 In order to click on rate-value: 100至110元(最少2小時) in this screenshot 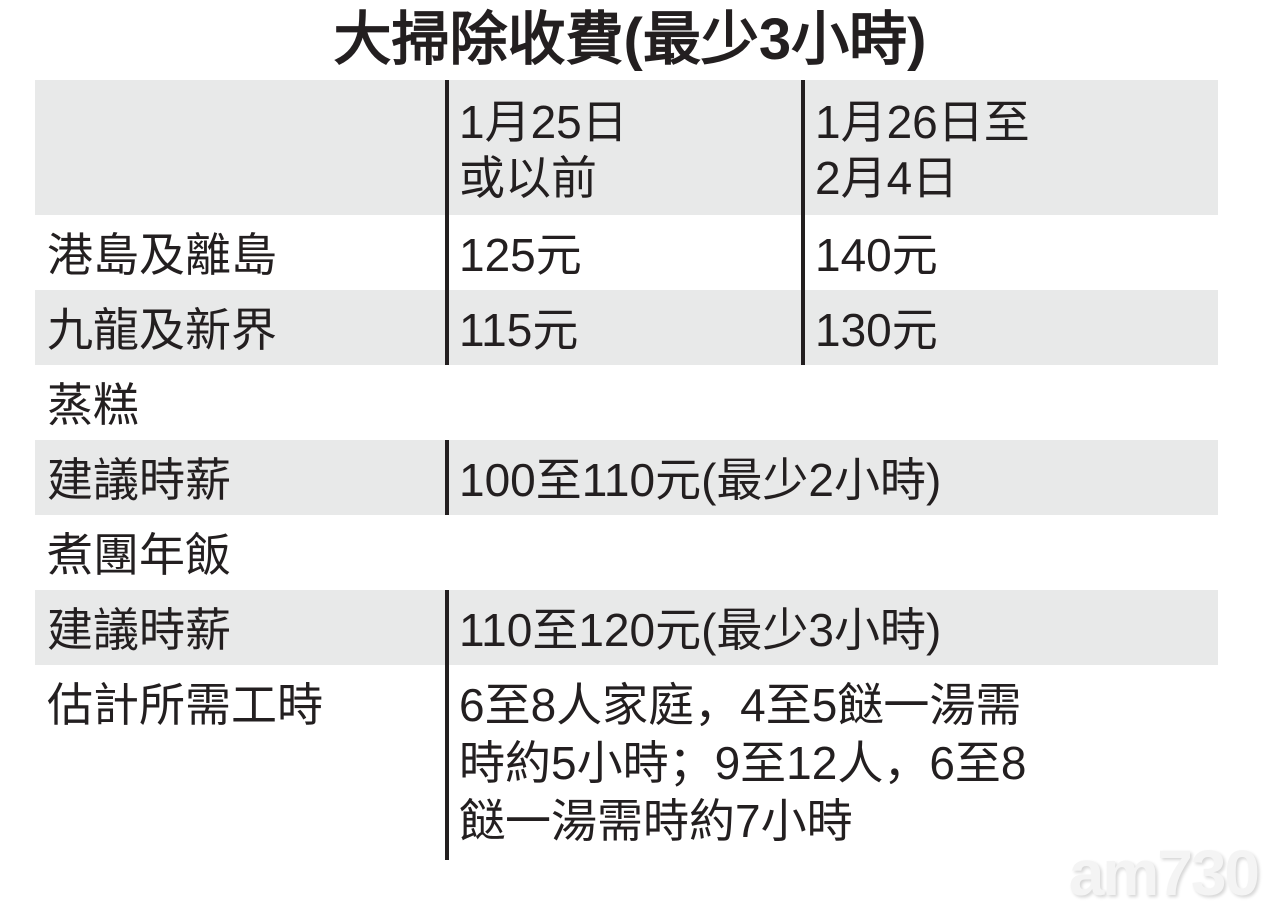, I will do `click(700, 480)`.